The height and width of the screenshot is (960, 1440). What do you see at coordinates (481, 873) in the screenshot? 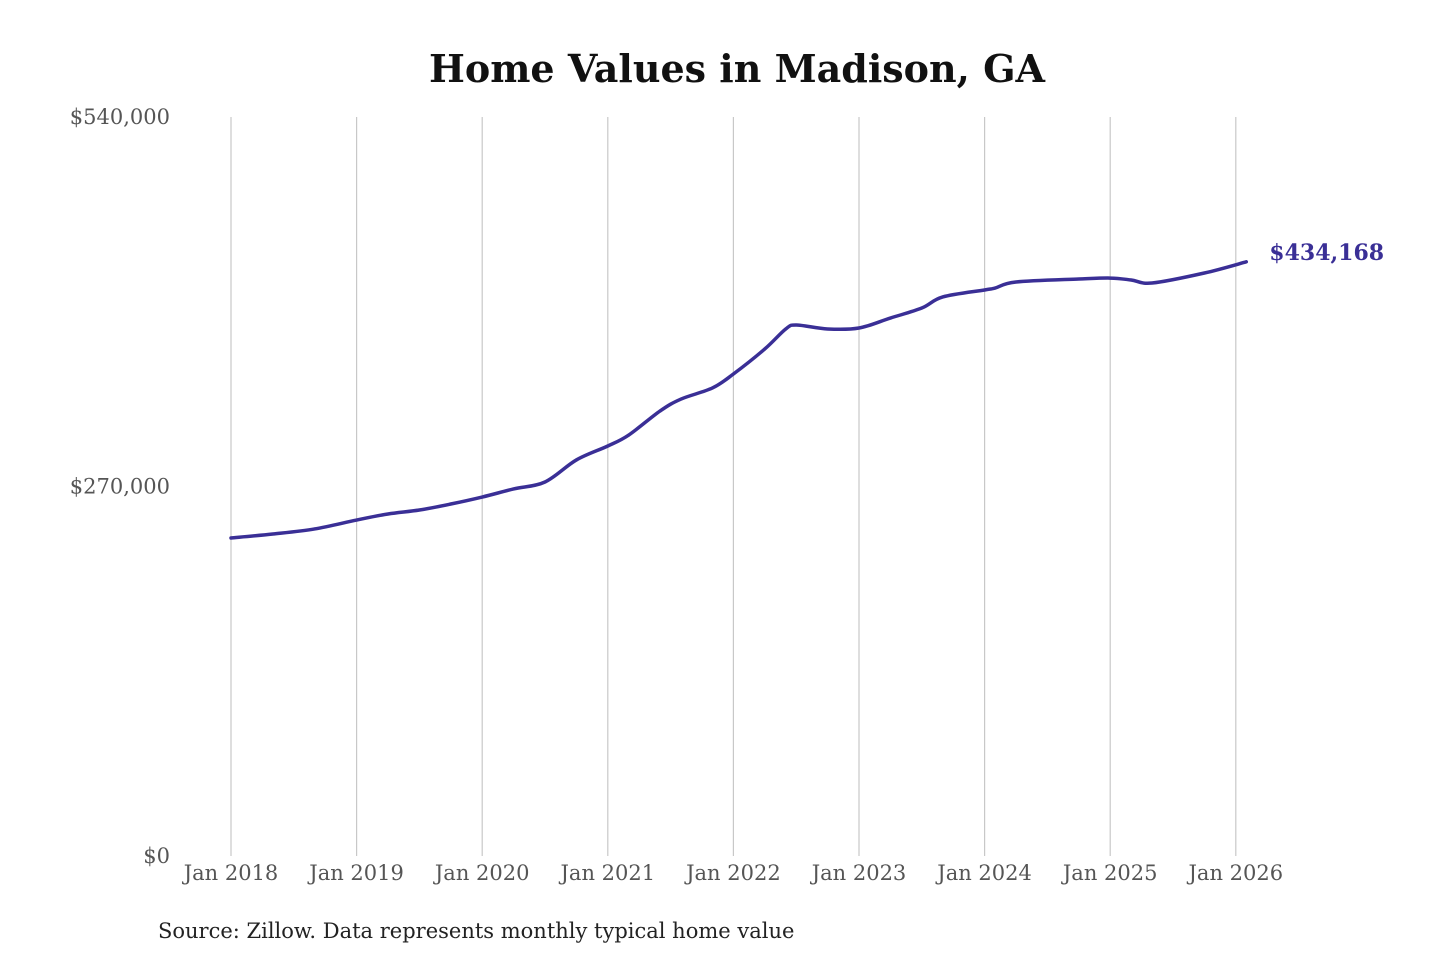
I see `x-tick-label: Jan 2020` at bounding box center [481, 873].